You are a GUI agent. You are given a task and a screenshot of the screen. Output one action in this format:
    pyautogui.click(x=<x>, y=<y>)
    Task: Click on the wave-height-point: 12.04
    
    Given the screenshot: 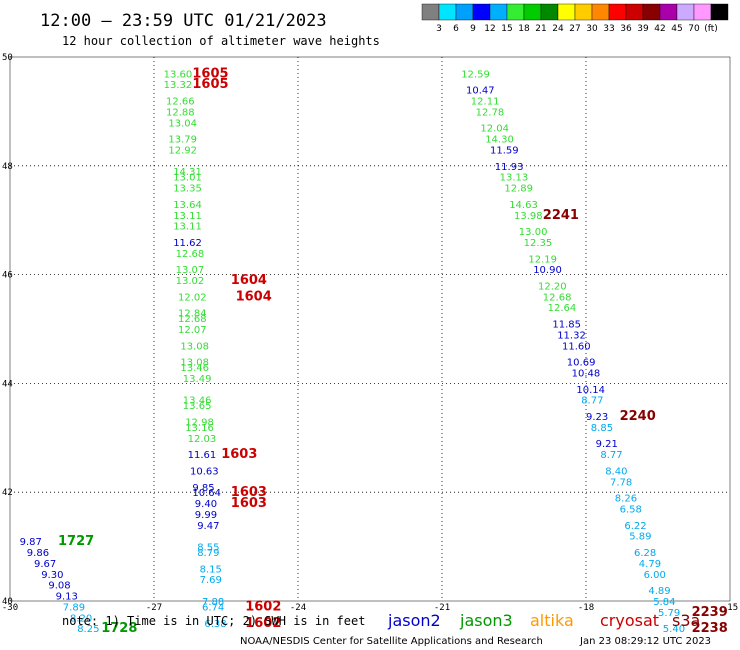 What is the action you would take?
    pyautogui.click(x=494, y=129)
    